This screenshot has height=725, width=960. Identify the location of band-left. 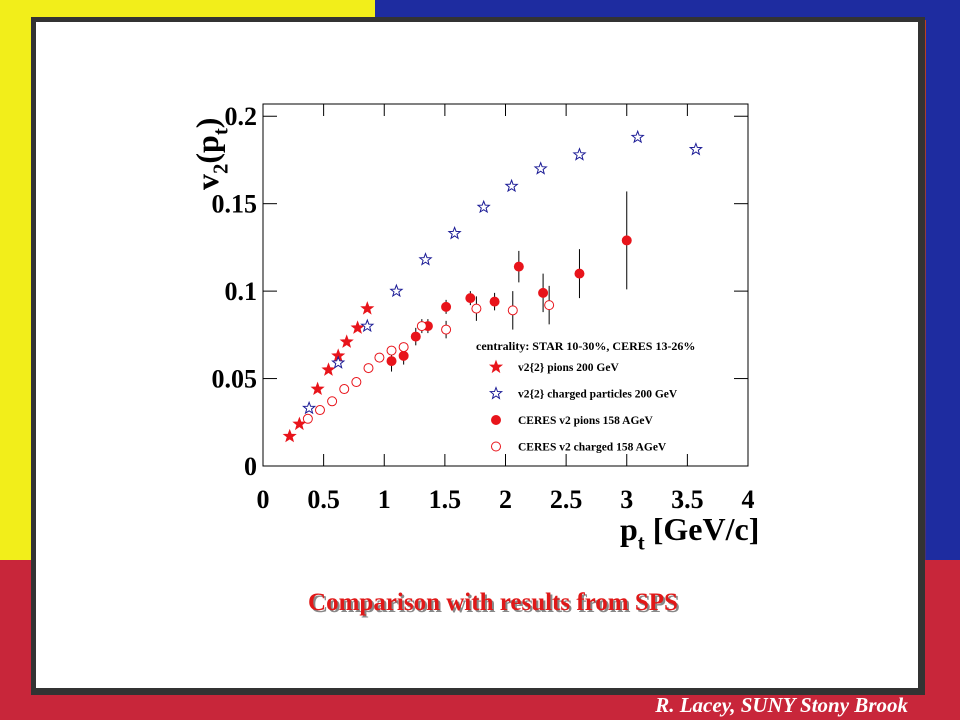
(17, 280).